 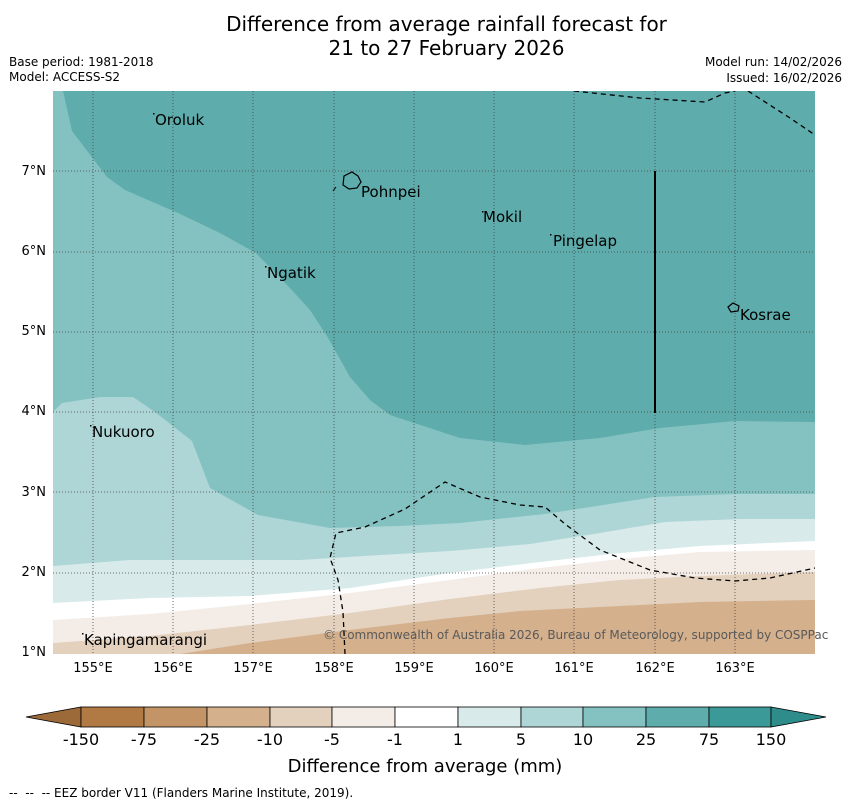 What do you see at coordinates (291, 273) in the screenshot?
I see `place-label-ngatik: Ngatik` at bounding box center [291, 273].